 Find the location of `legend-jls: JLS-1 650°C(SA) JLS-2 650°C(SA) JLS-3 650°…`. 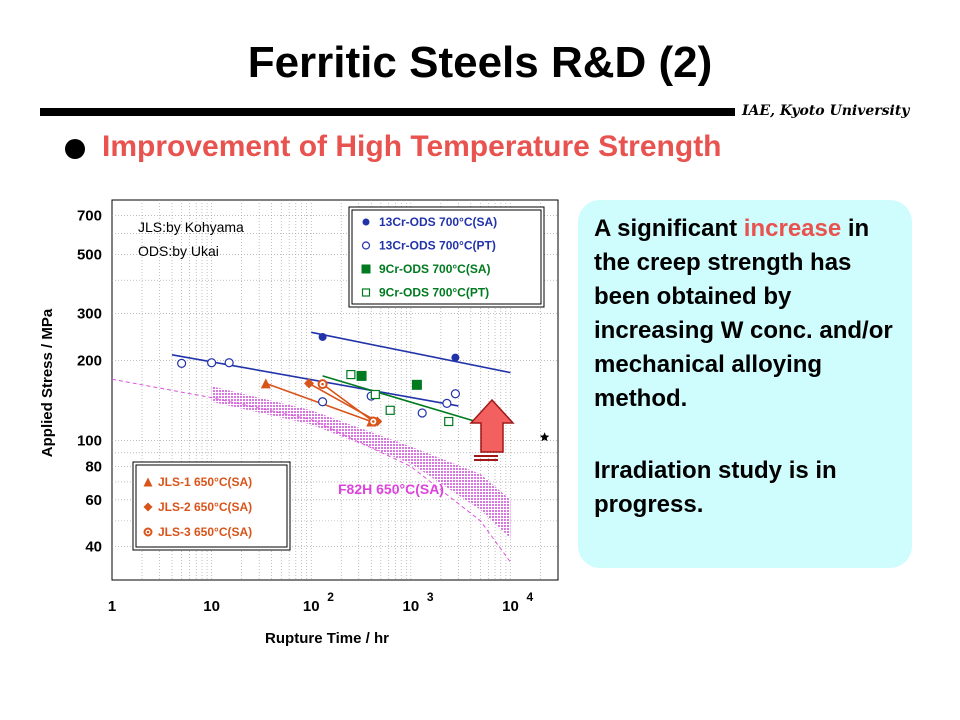

legend-jls: JLS-1 650°C(SA) JLS-2 650°C(SA) JLS-3 650°… is located at coordinates (197, 507).